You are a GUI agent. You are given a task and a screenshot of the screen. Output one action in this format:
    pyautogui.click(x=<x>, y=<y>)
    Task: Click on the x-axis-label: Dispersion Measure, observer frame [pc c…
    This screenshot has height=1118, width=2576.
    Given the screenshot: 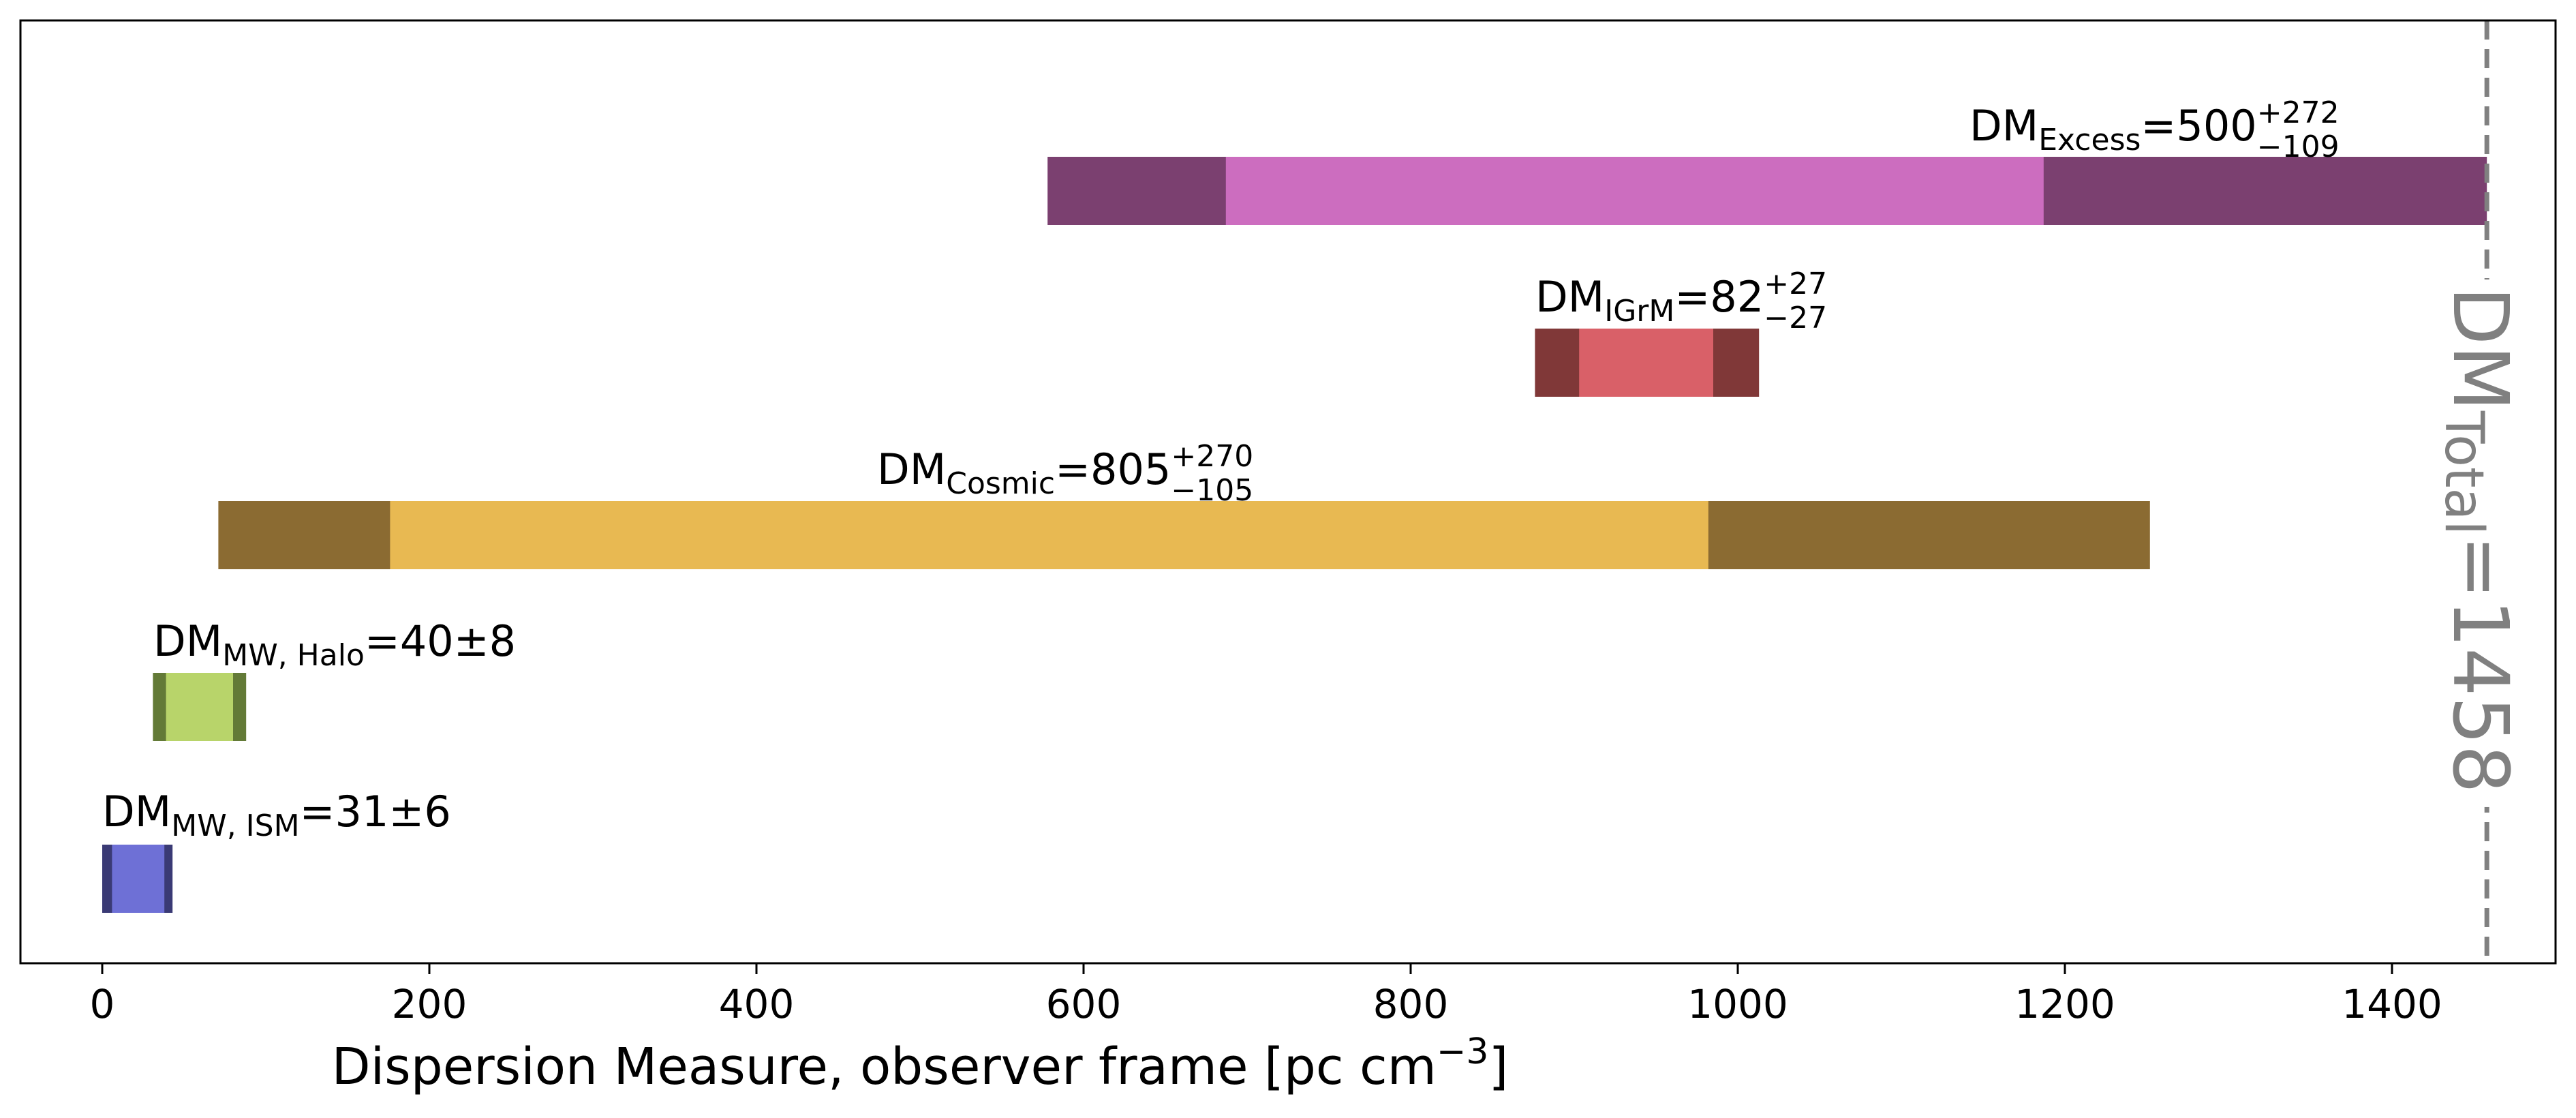 What is the action you would take?
    pyautogui.click(x=920, y=1063)
    